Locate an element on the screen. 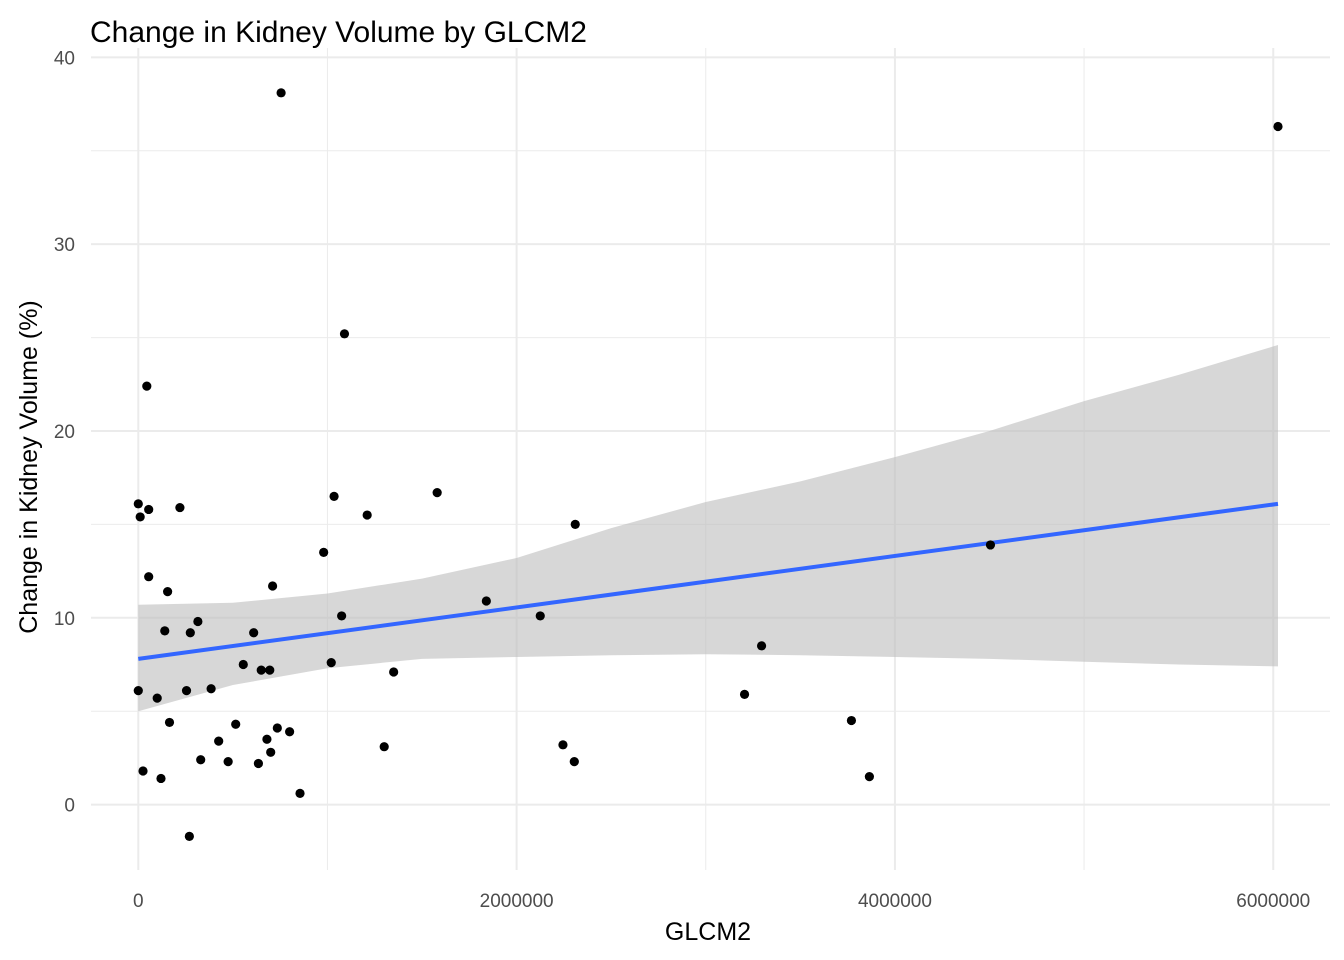 The height and width of the screenshot is (960, 1344). x-tick-label: 2000000 is located at coordinates (517, 901).